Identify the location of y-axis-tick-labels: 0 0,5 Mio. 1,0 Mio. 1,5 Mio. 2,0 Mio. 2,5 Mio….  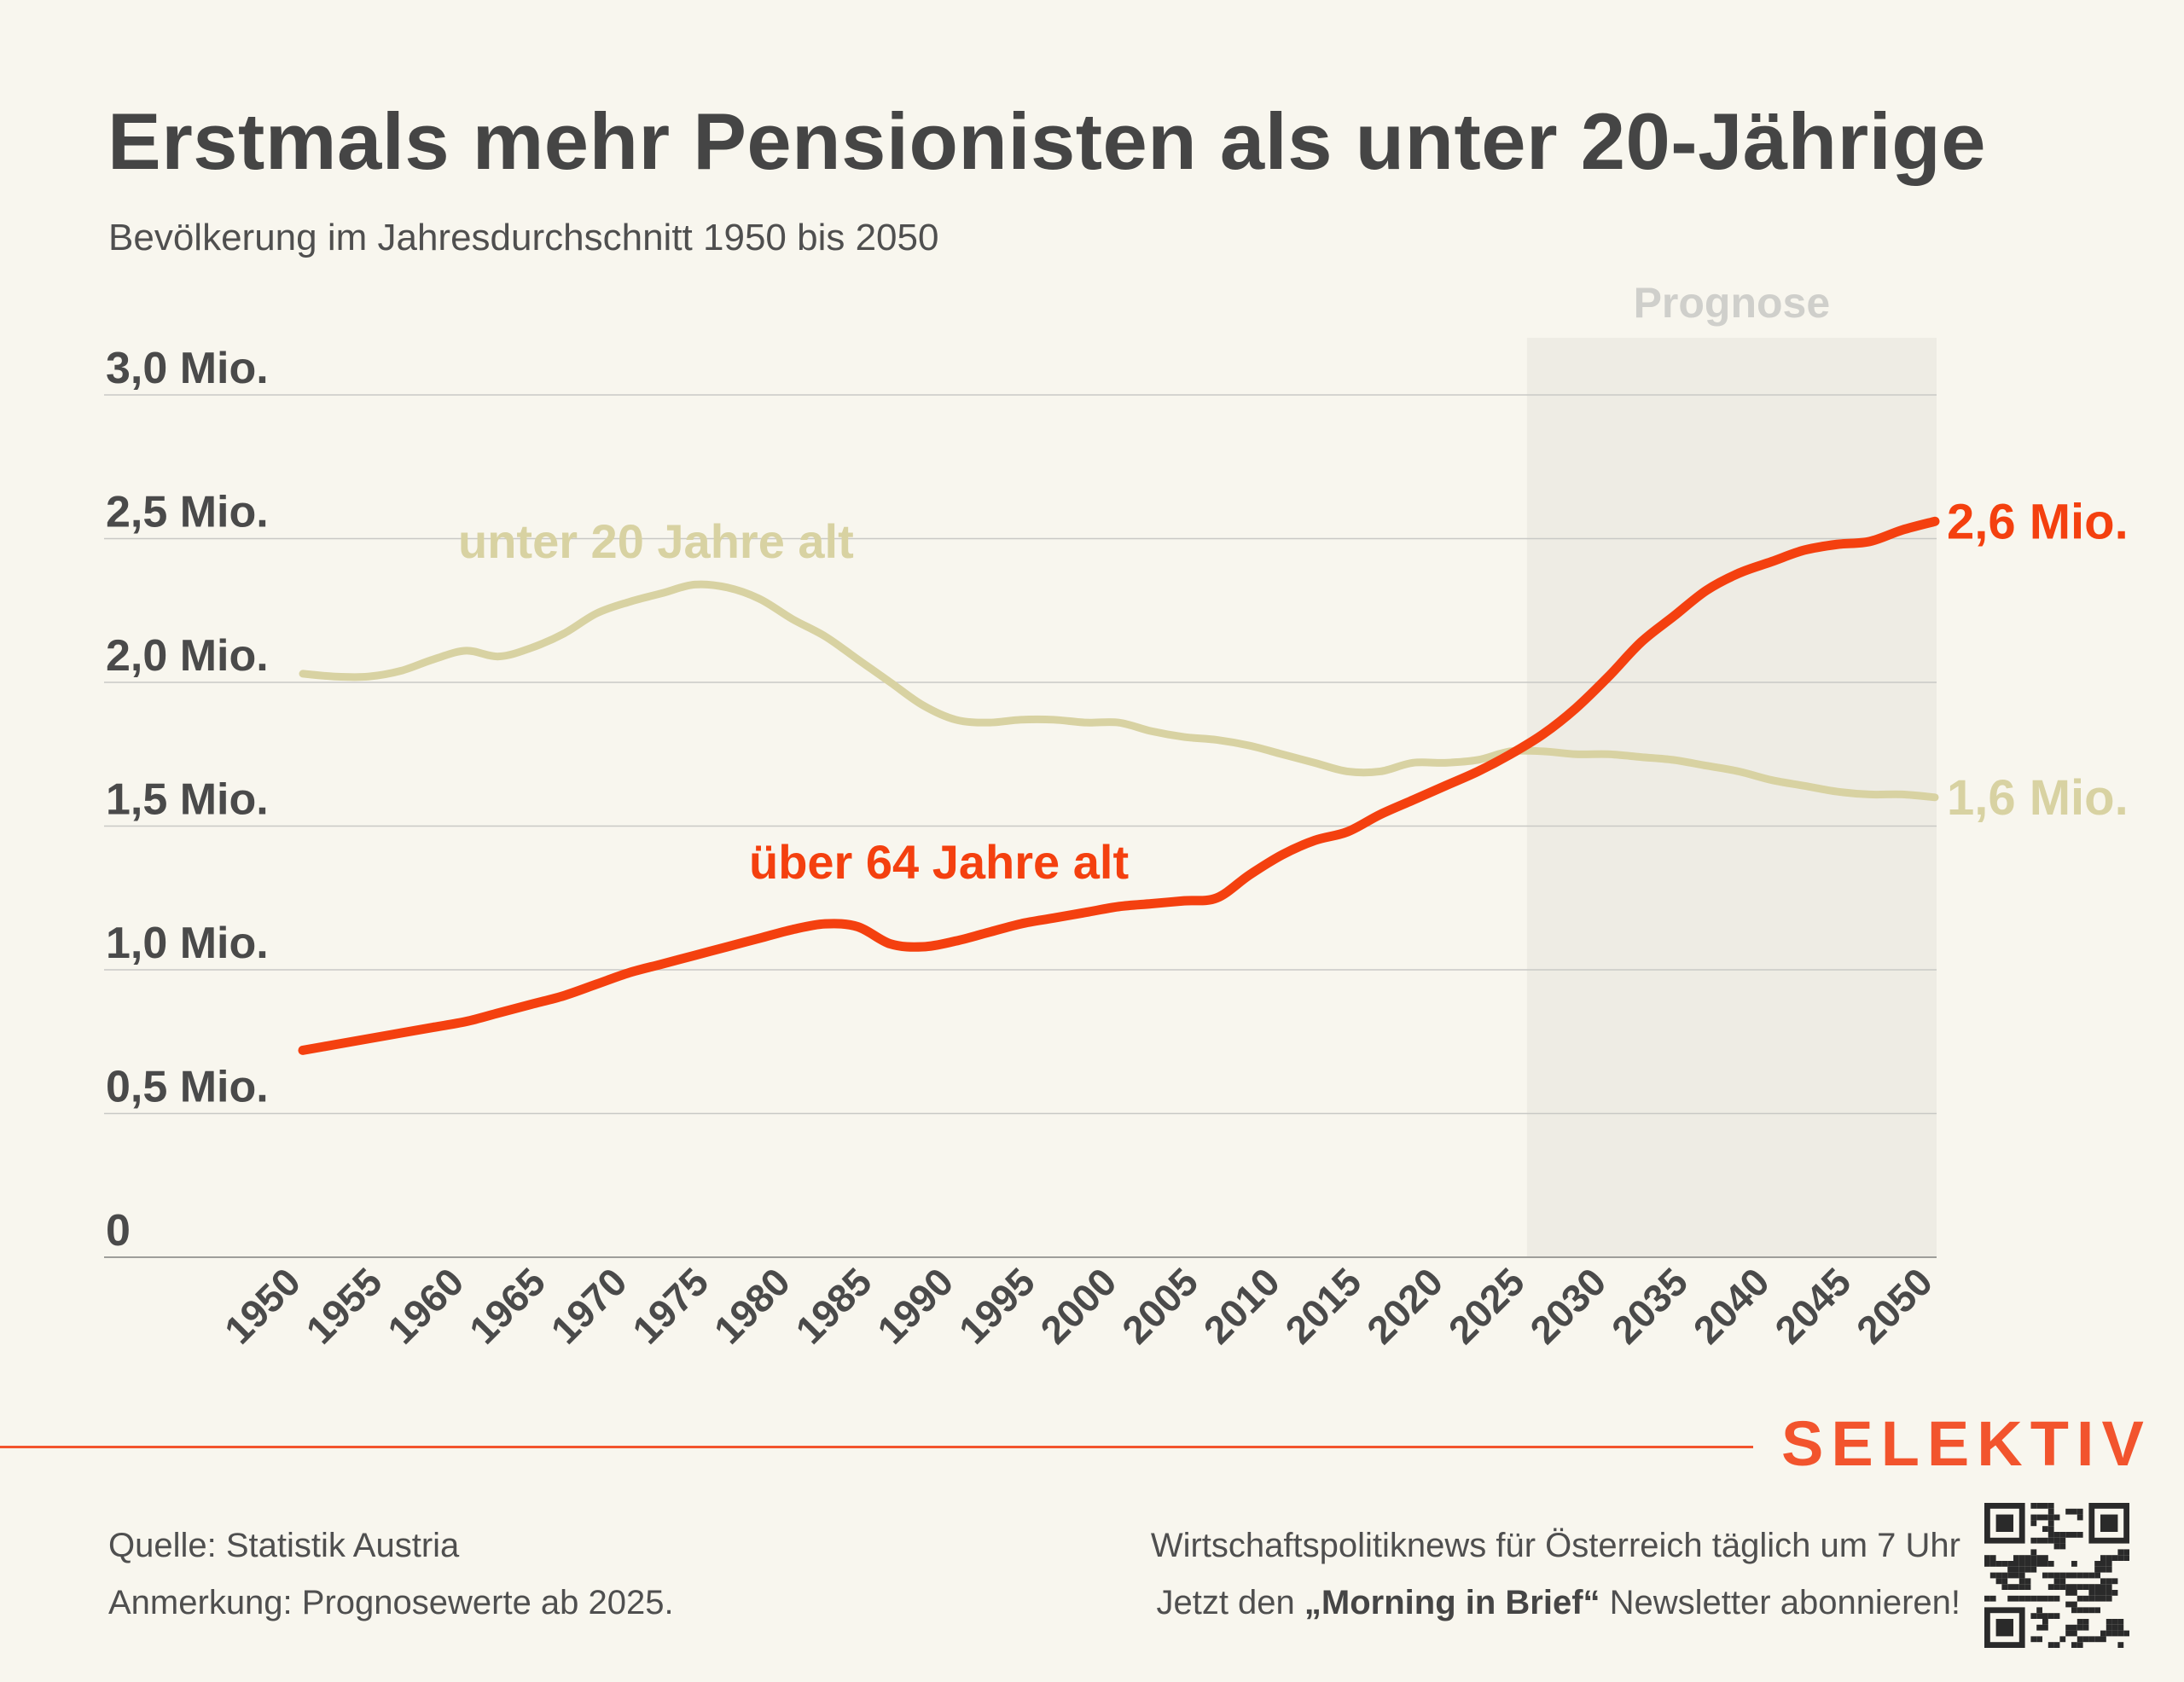
(188, 800).